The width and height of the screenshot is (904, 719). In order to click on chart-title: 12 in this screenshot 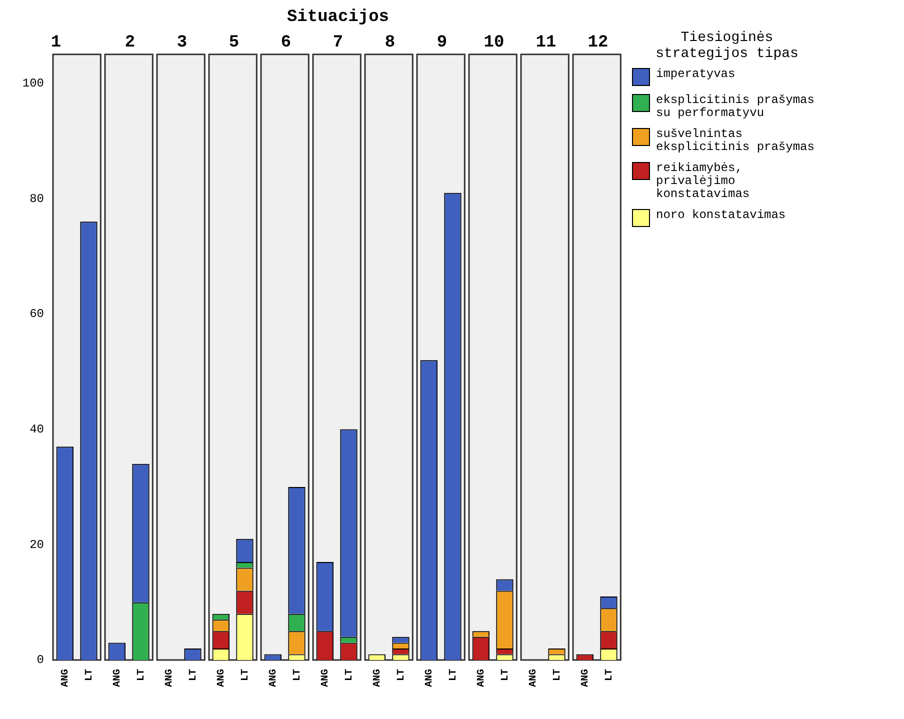, I will do `click(598, 42)`.